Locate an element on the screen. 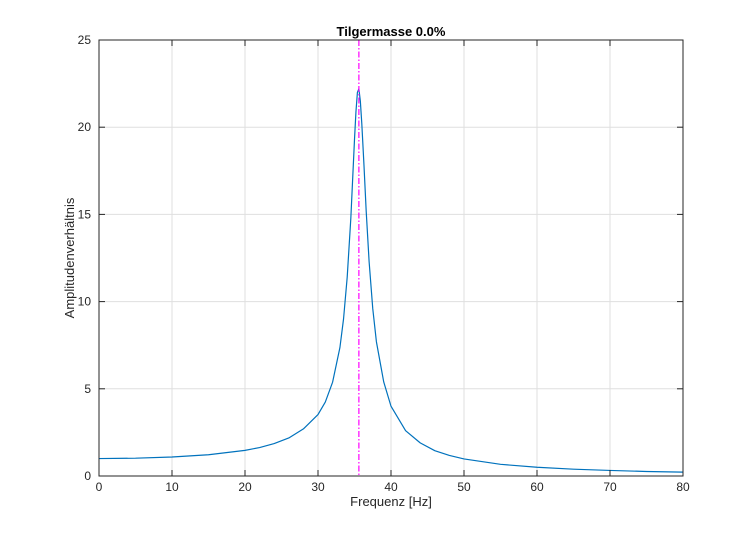  y-tick-label: 10 is located at coordinates (85, 302).